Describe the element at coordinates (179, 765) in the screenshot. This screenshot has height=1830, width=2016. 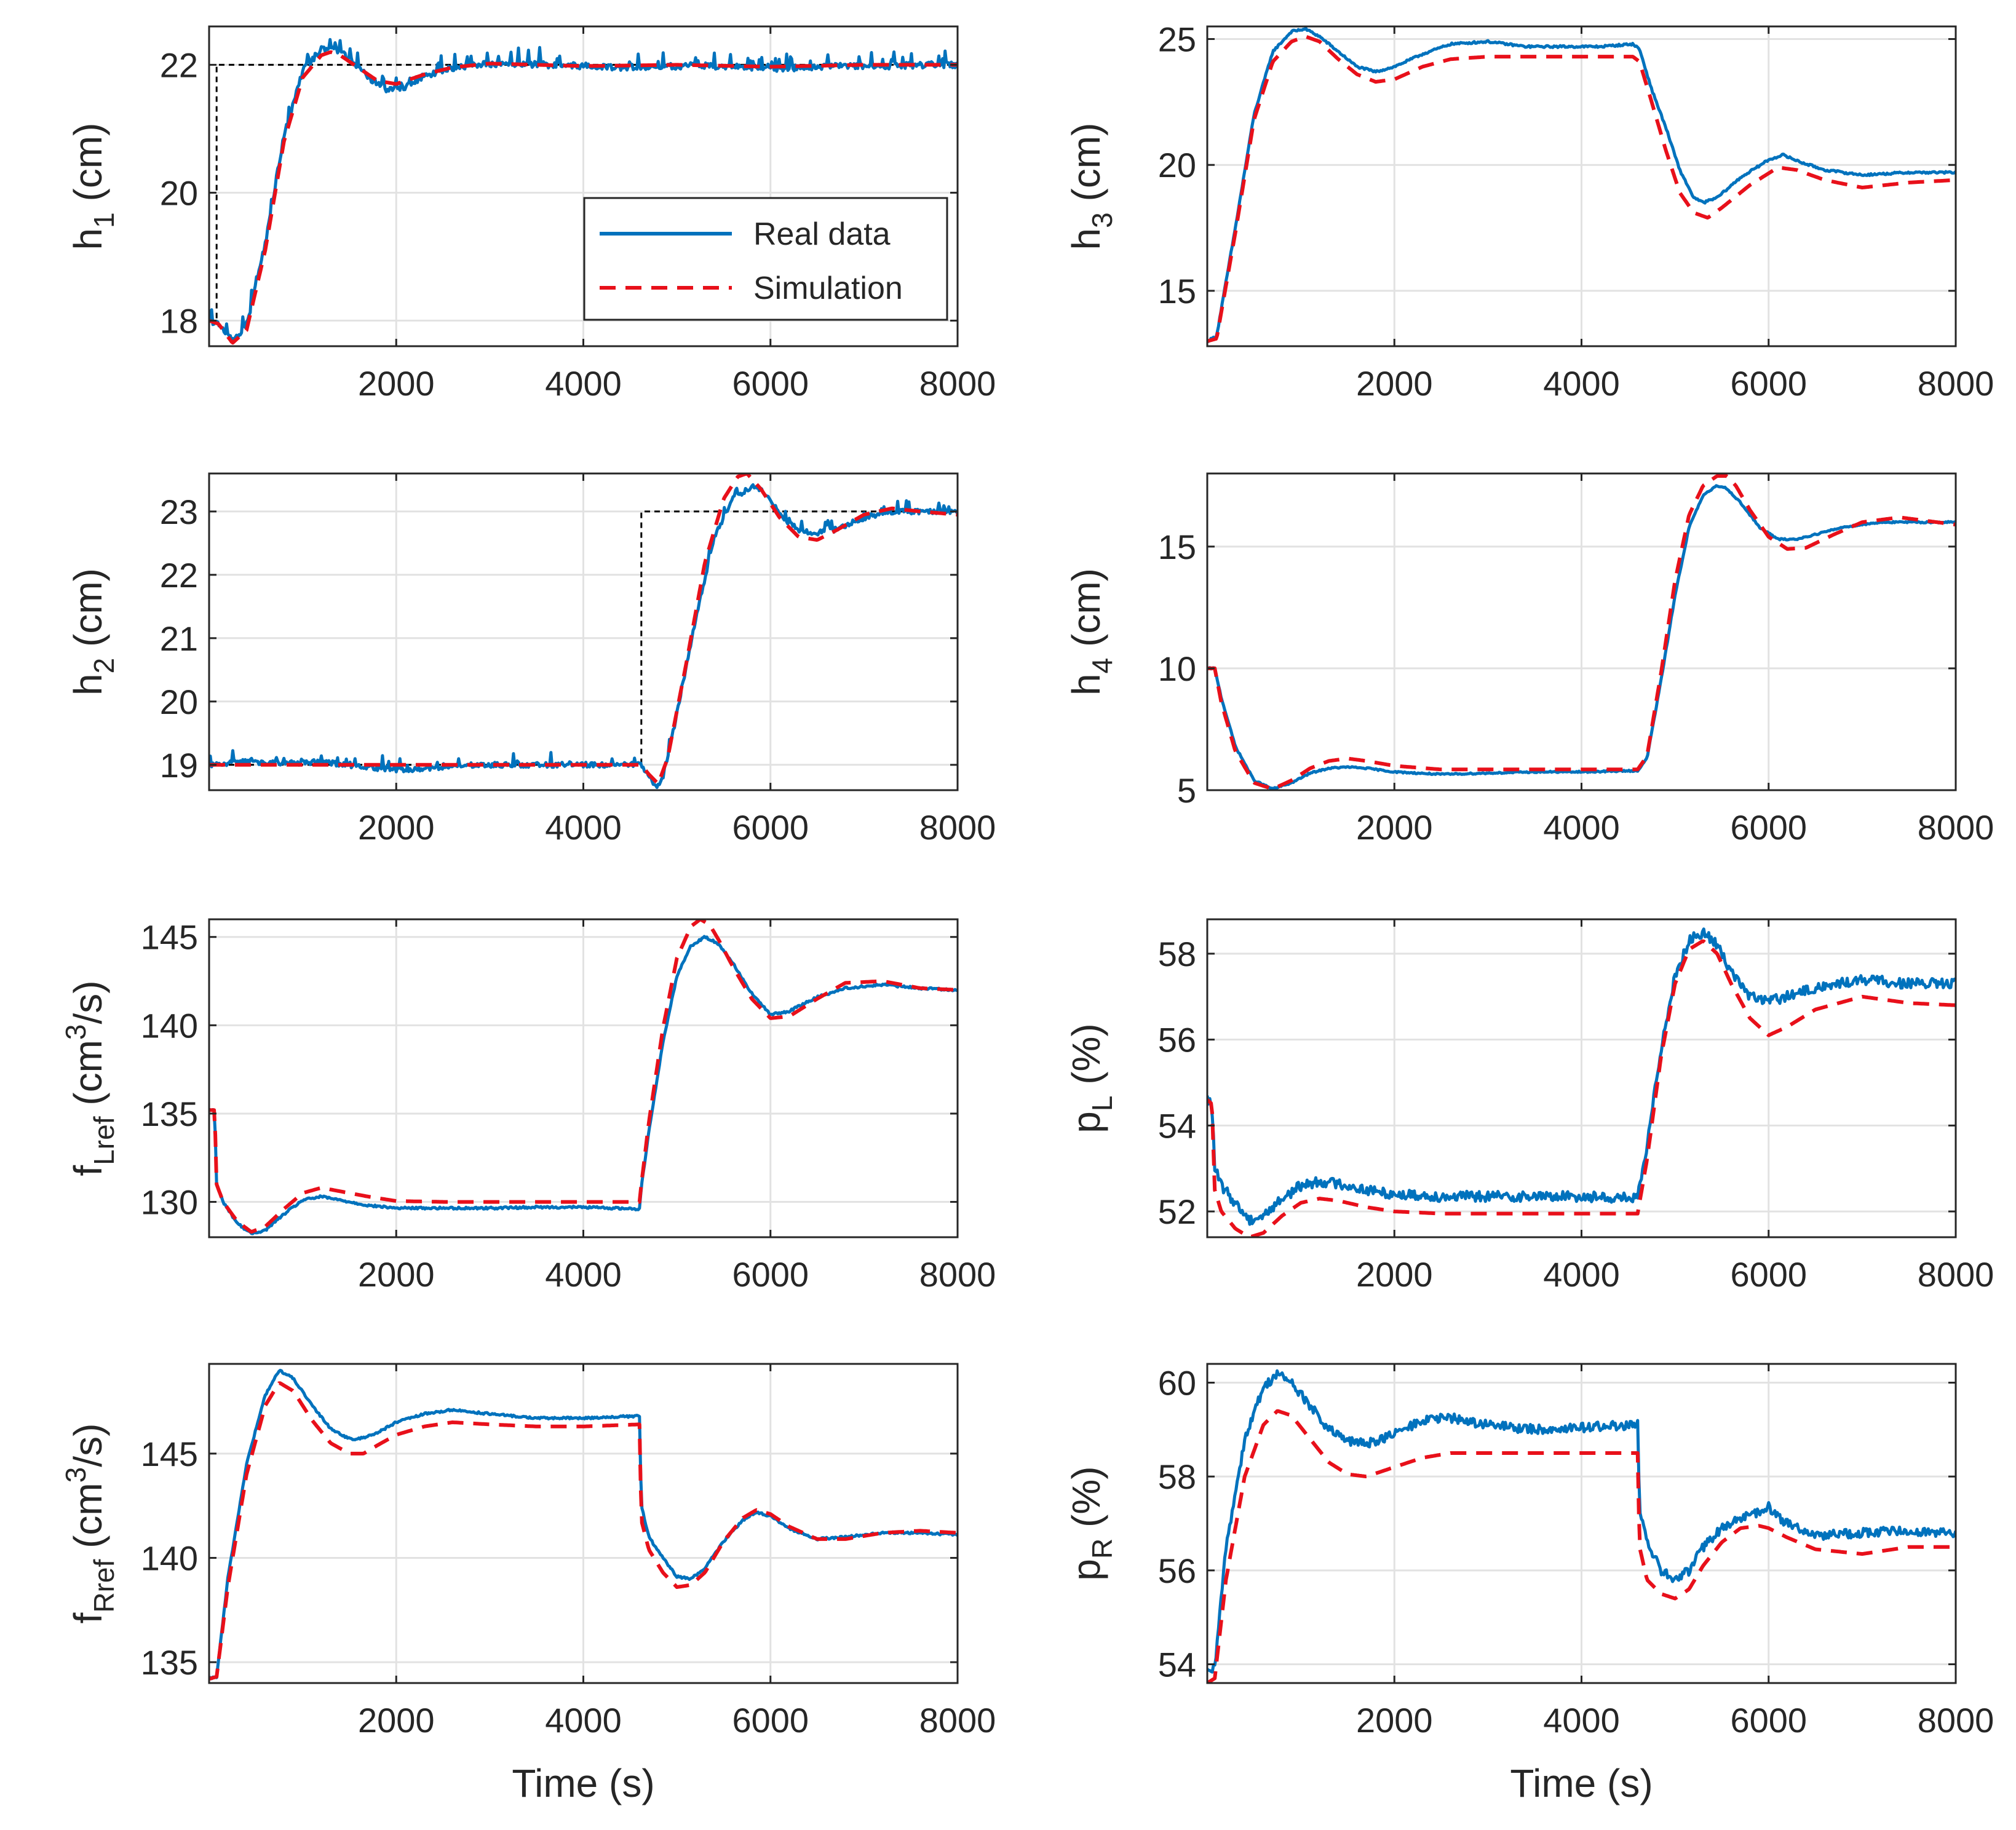
I see `chart-h2-ytick-label: 19` at that location.